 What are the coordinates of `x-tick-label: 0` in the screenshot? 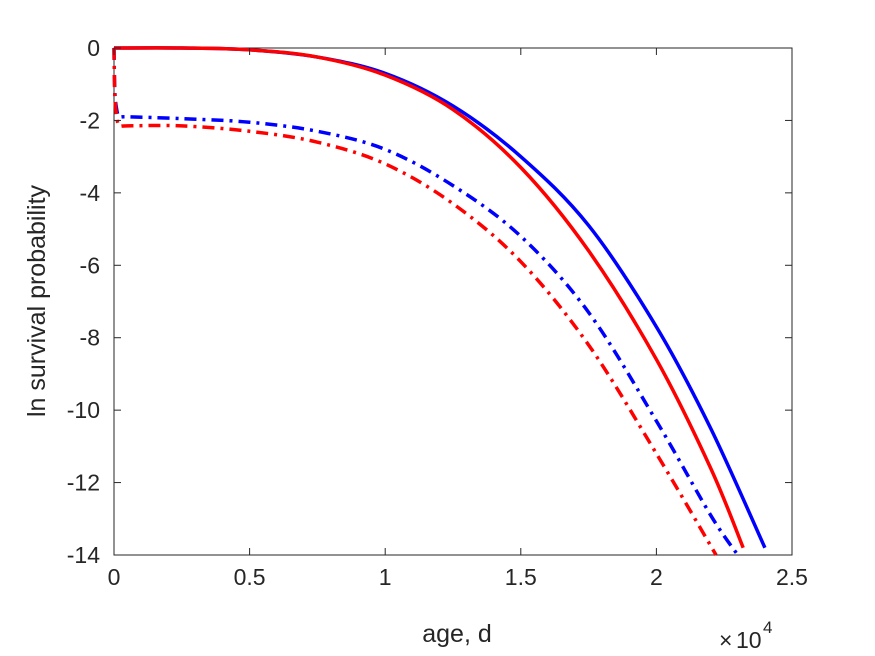 It's located at (114, 577).